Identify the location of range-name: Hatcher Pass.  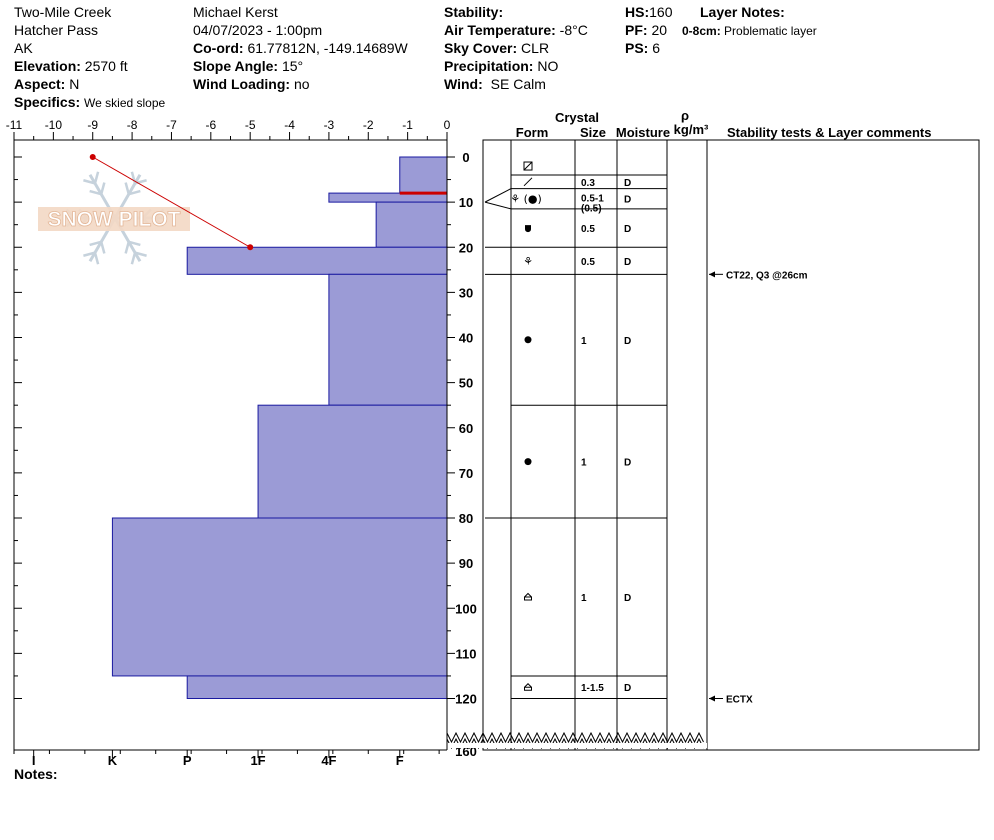
(56, 30).